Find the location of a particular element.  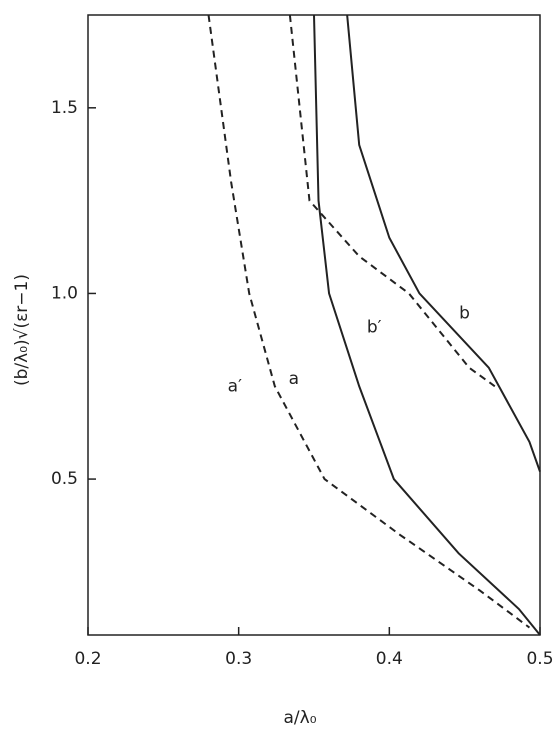

y-axis-label: (b/λ₀)√(εr−1) is located at coordinates (22, 330).